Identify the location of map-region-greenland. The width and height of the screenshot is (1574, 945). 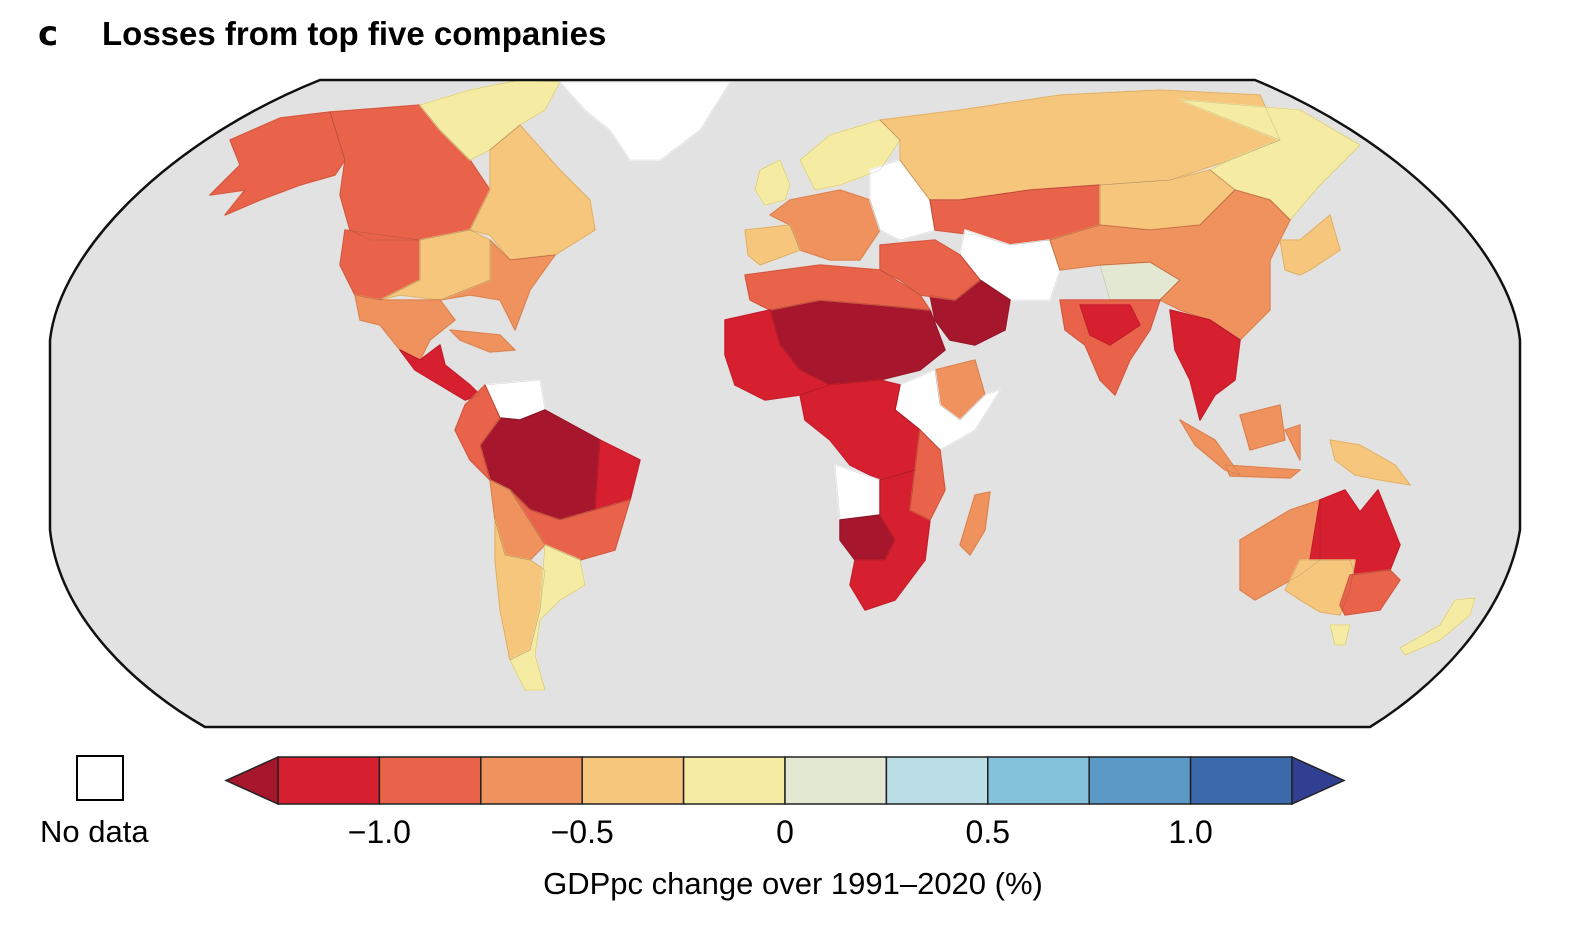
(645, 121).